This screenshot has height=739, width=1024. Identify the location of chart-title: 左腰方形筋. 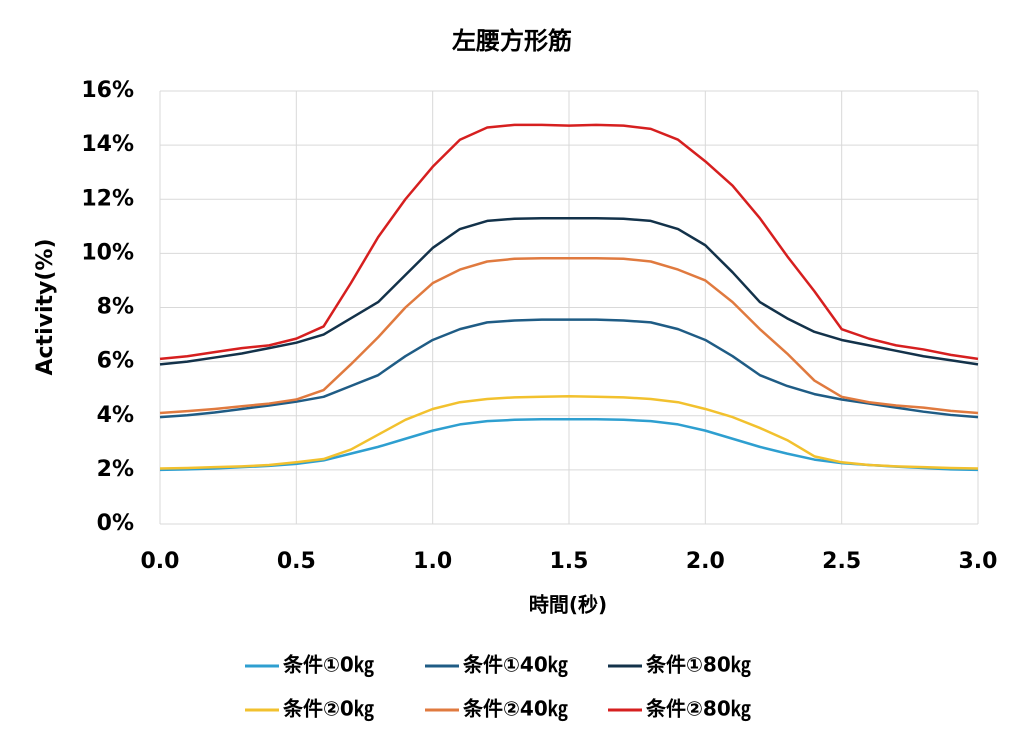
(512, 41).